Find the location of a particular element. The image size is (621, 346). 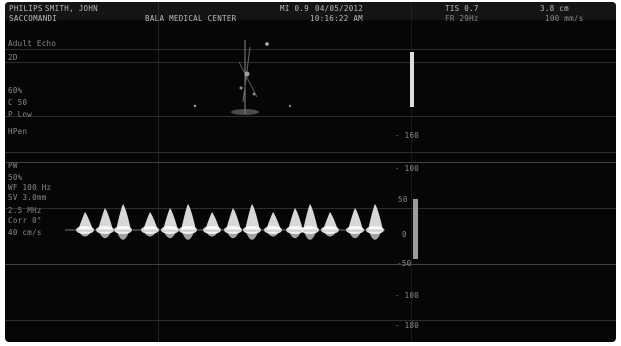

preset-label: Adult Echo is located at coordinates (32, 43).